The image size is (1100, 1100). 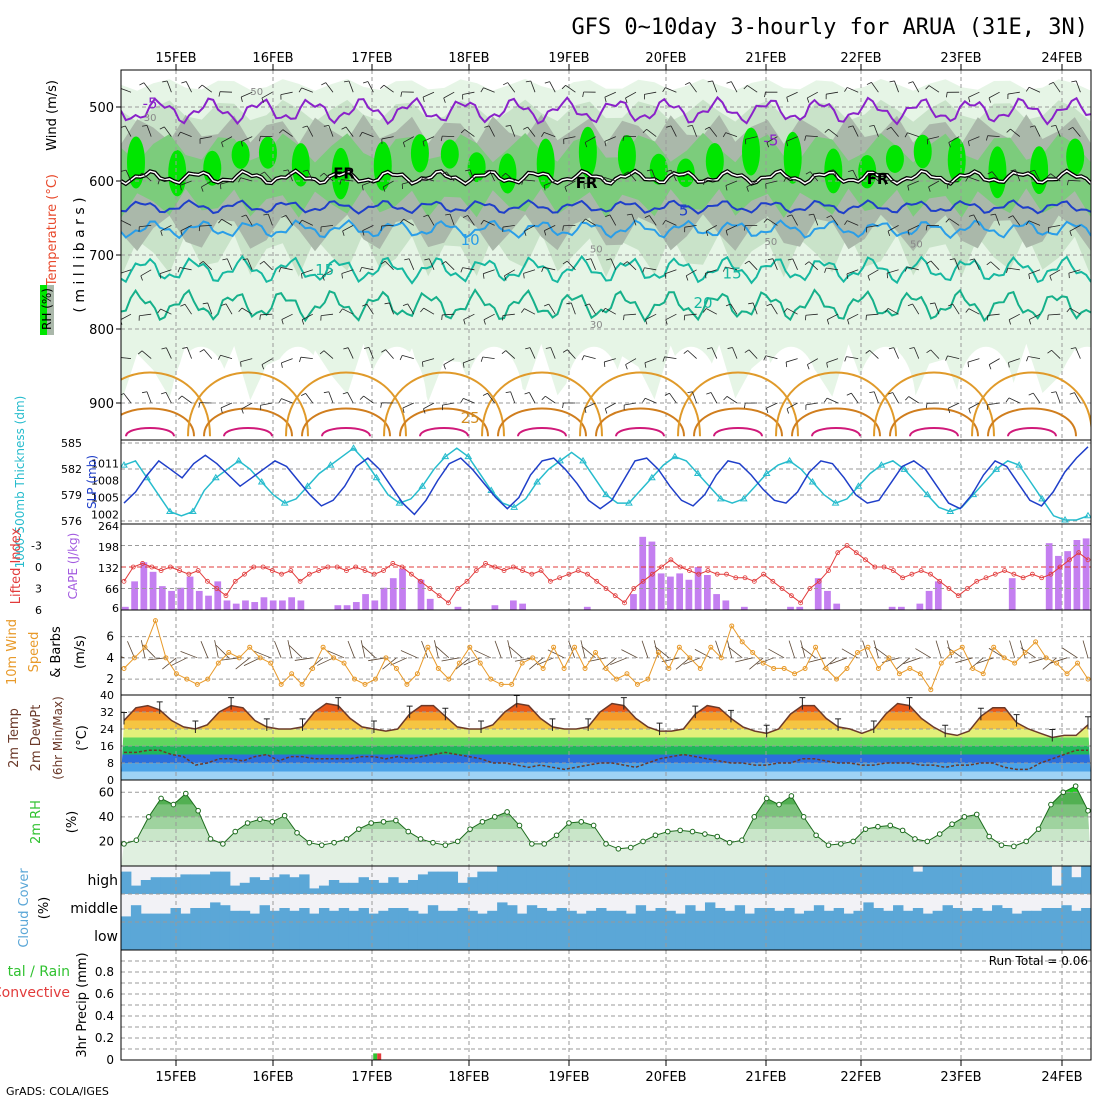 What do you see at coordinates (110, 679) in the screenshot?
I see `wind-tick-label: 2` at bounding box center [110, 679].